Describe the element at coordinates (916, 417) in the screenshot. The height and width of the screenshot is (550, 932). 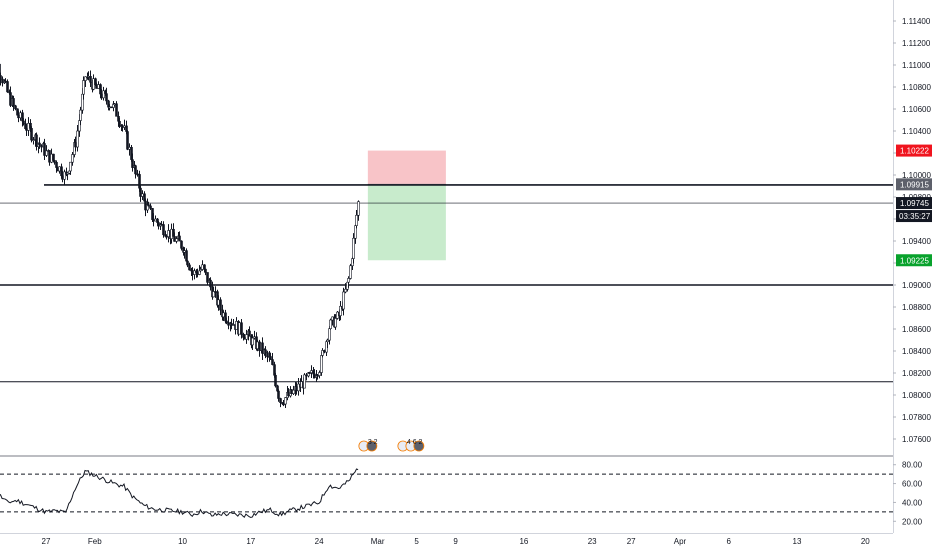
I see `price-tick-label: 1.07800` at that location.